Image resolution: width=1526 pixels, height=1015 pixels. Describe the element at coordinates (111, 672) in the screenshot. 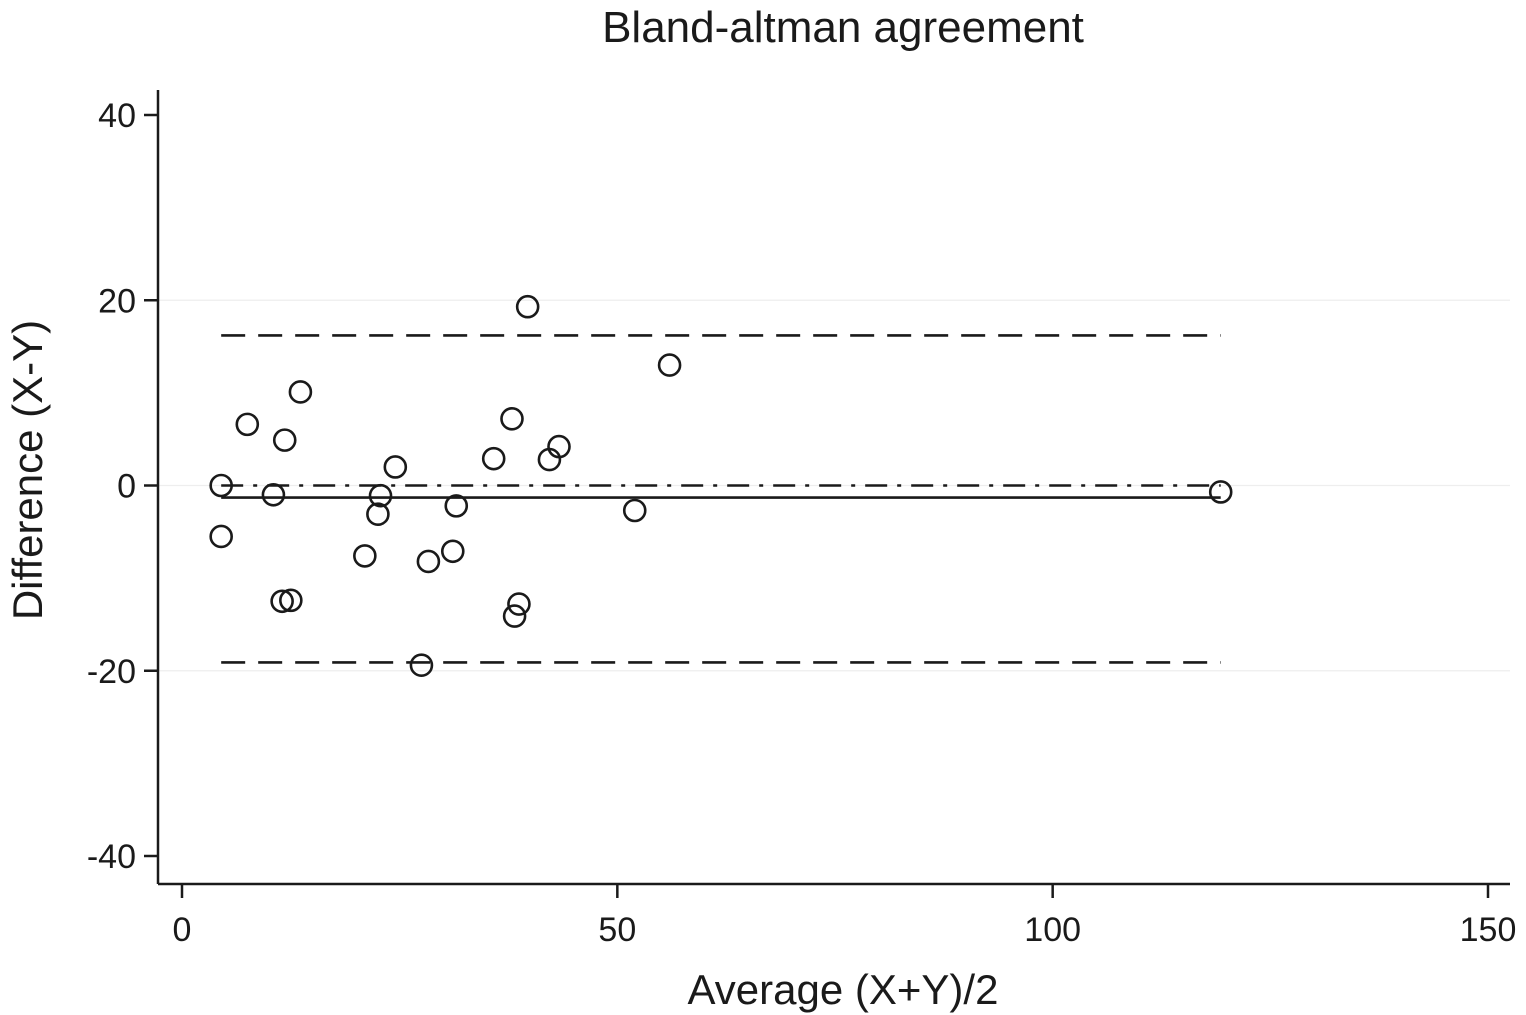

I see `y-tick-label: -20` at that location.